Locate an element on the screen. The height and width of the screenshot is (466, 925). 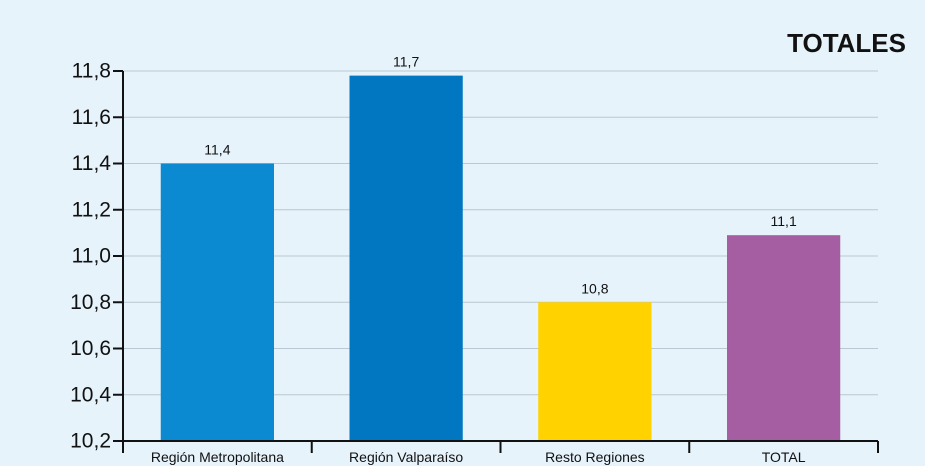
y-tick-label: 11,6 is located at coordinates (91, 117).